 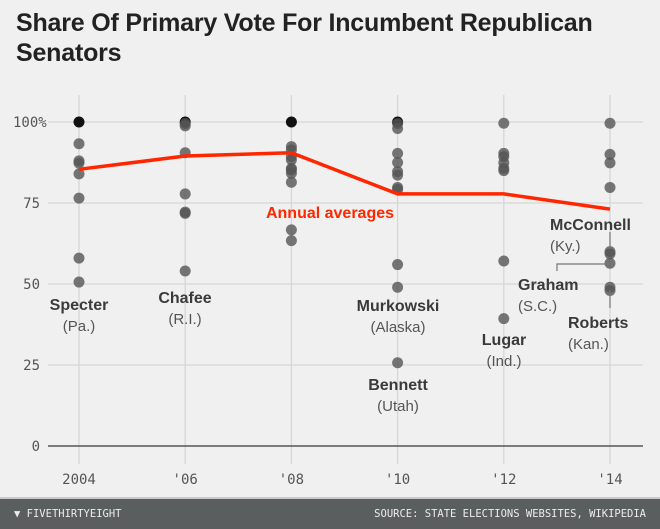 I want to click on x-tick-label: '14, so click(x=609, y=480).